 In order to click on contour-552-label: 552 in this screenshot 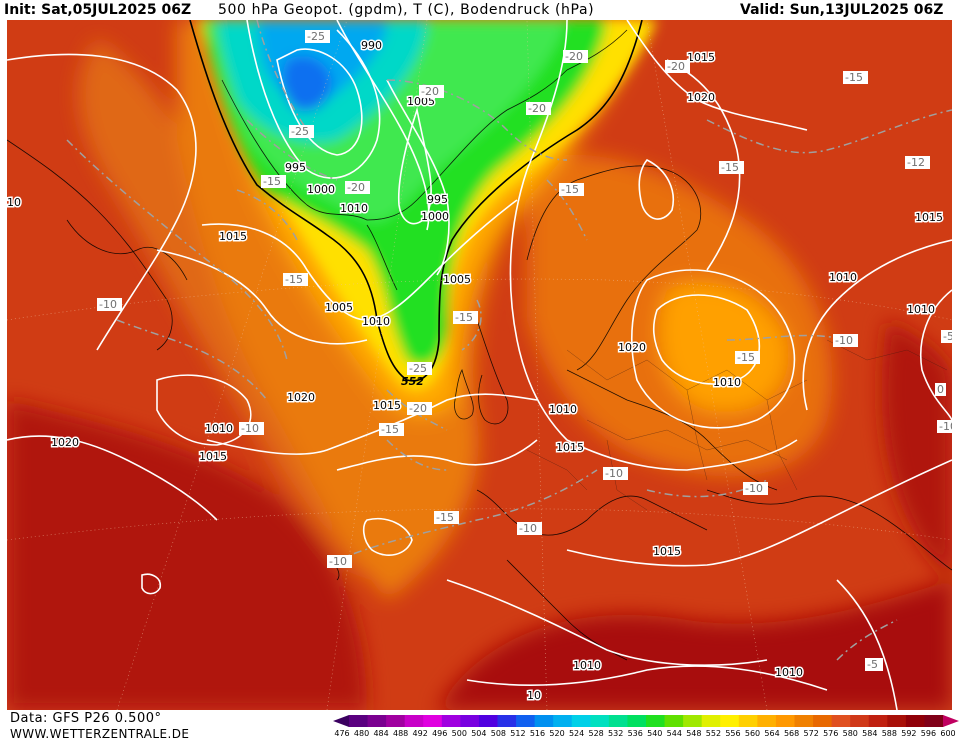, I will do `click(412, 381)`.